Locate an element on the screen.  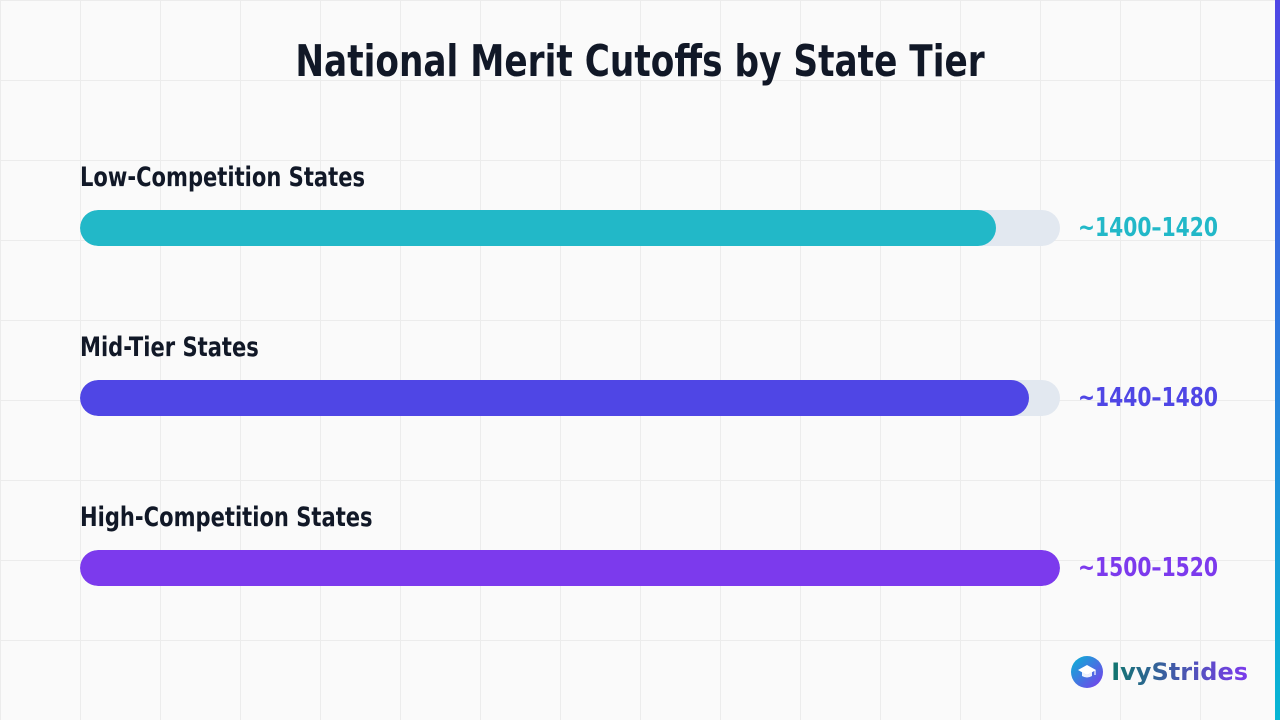
brand-logo: IvyStrides is located at coordinates (1159, 672).